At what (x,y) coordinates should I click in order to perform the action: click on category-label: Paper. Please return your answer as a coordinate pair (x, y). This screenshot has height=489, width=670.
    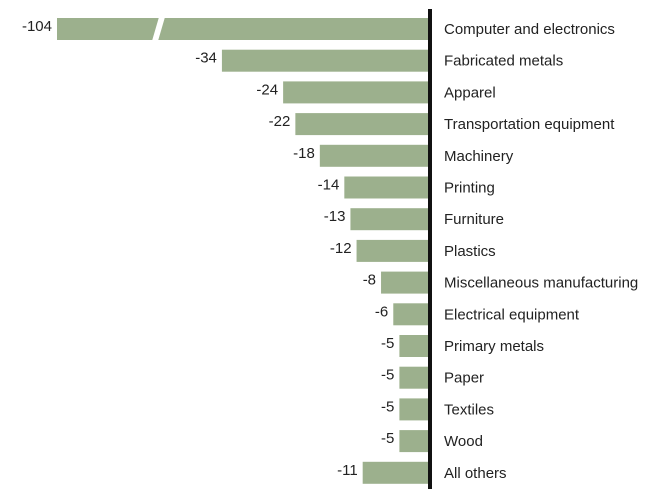
    Looking at the image, I should click on (464, 378).